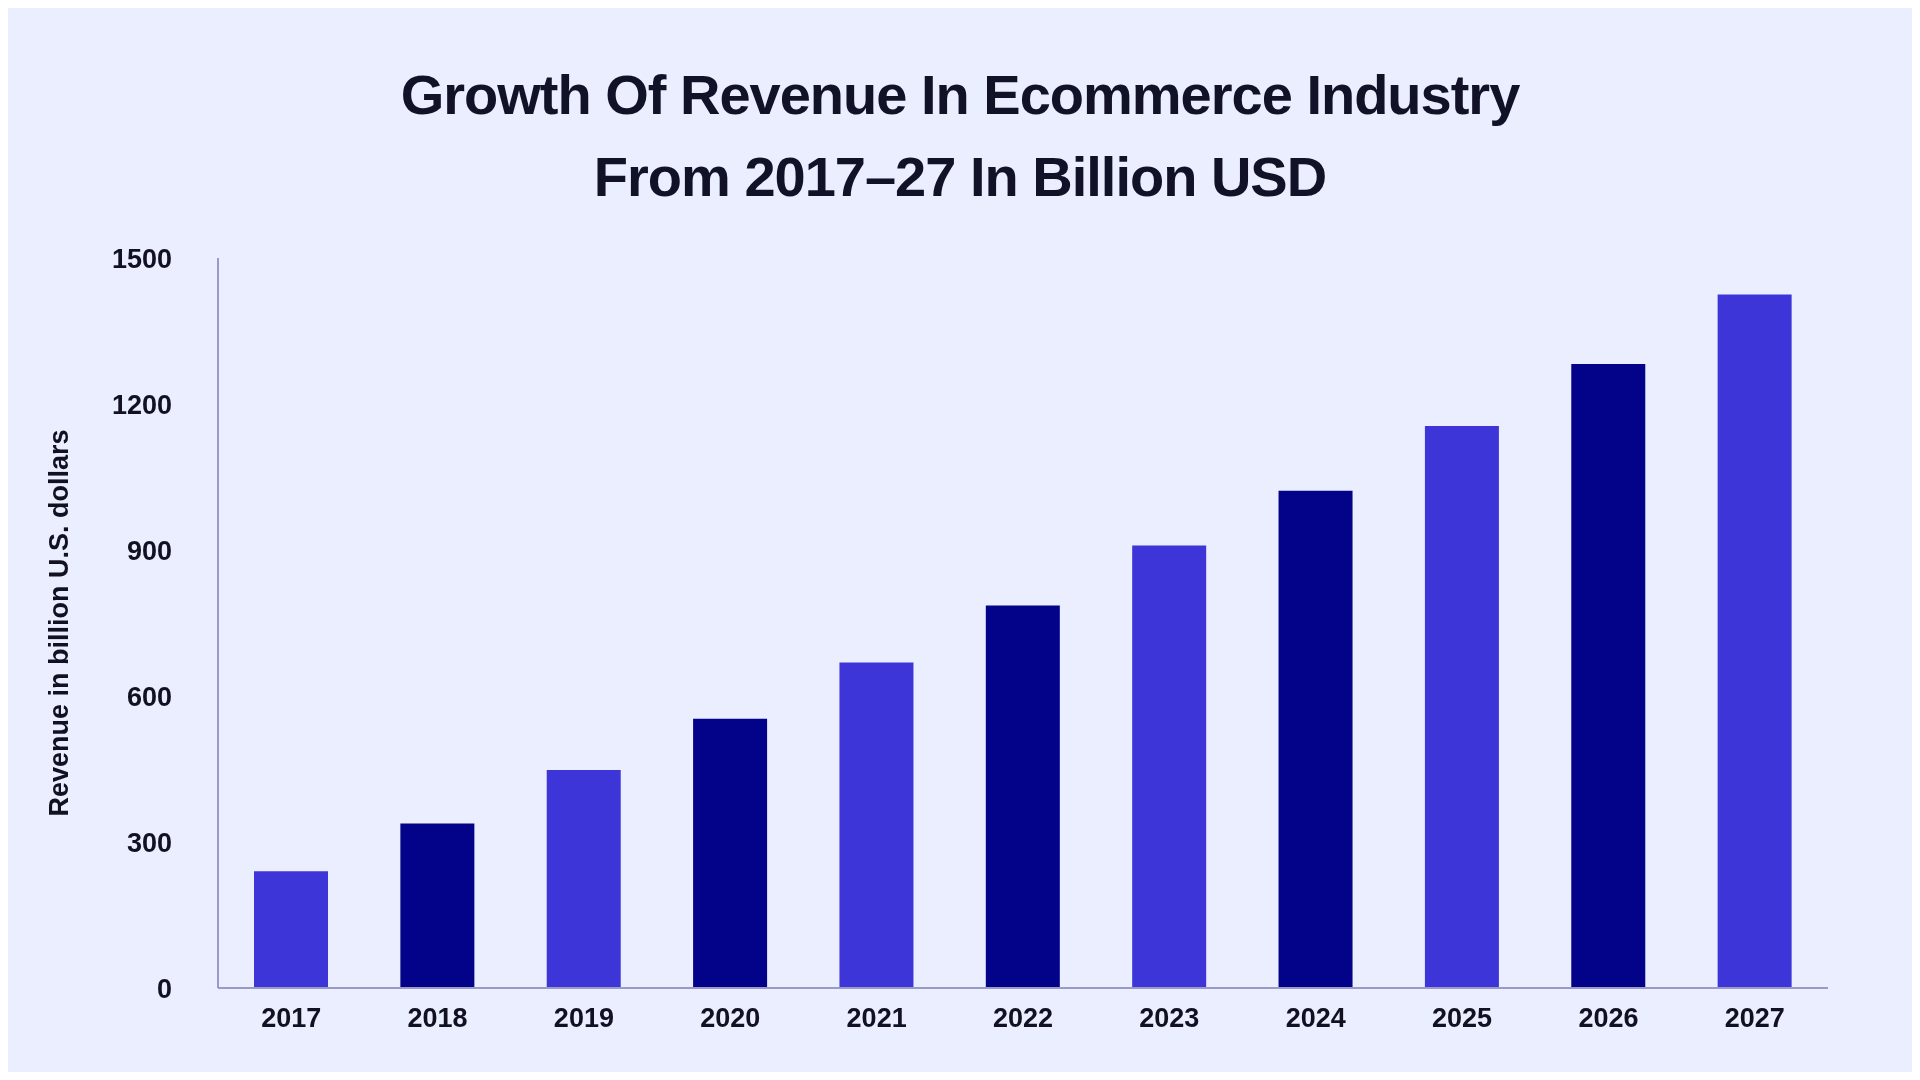 The width and height of the screenshot is (1920, 1080). Describe the element at coordinates (149, 842) in the screenshot. I see `y-tick-label: 300` at that location.